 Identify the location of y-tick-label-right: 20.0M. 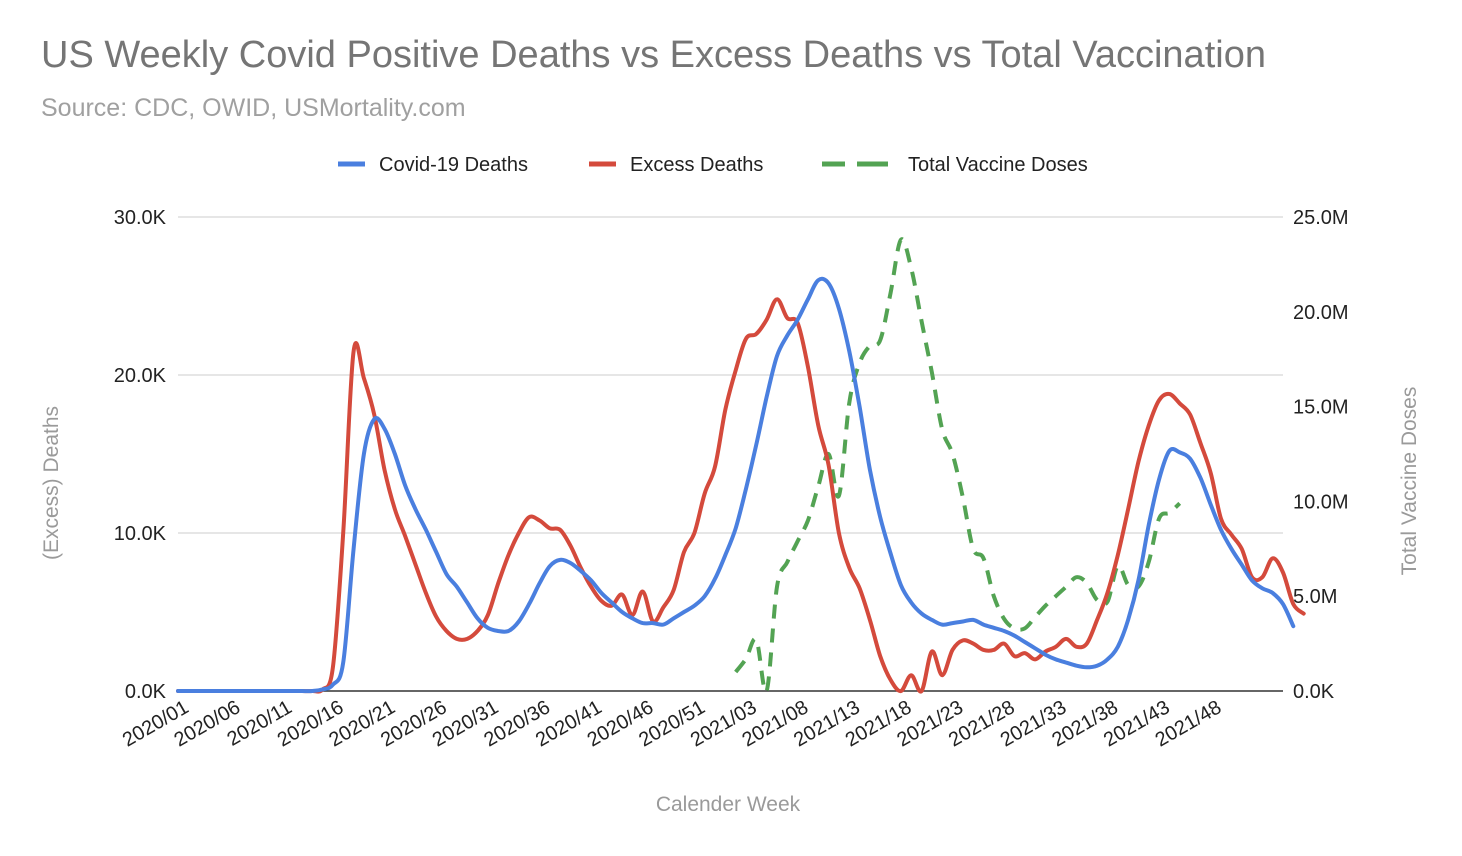
(1321, 313).